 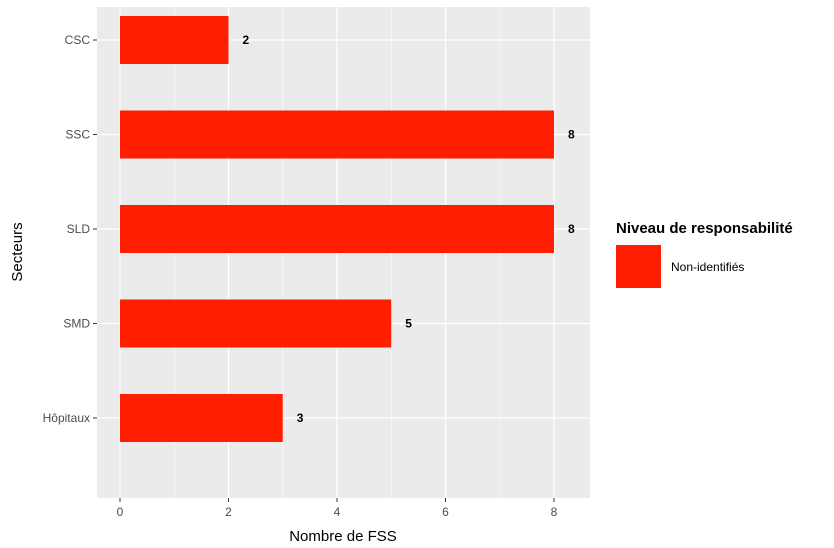 I want to click on bar-sld, so click(x=337, y=229).